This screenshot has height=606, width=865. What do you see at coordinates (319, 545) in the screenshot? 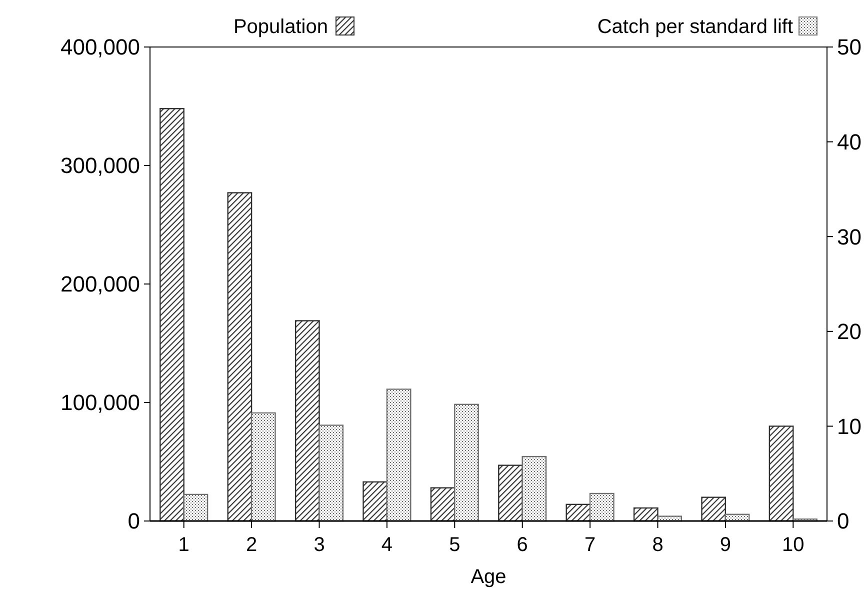
I see `x-tick-label: 3` at bounding box center [319, 545].